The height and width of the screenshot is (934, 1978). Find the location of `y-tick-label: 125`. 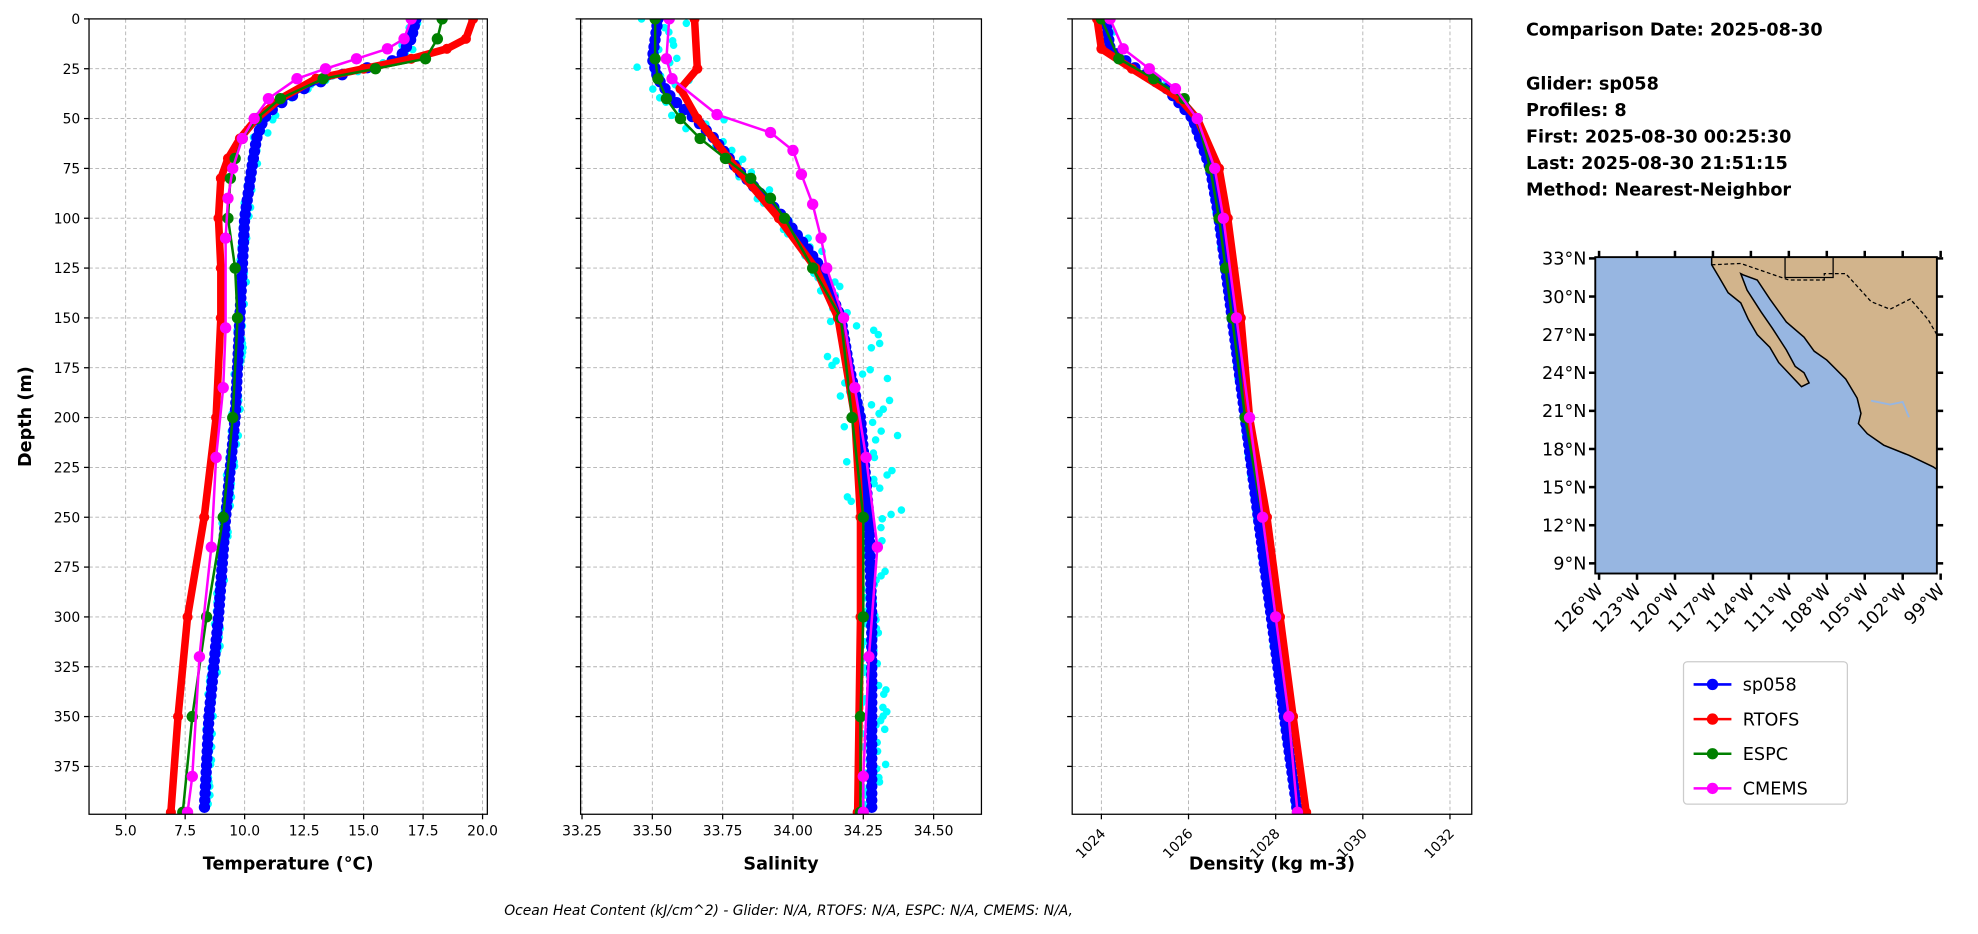

y-tick-label: 125 is located at coordinates (67, 269).